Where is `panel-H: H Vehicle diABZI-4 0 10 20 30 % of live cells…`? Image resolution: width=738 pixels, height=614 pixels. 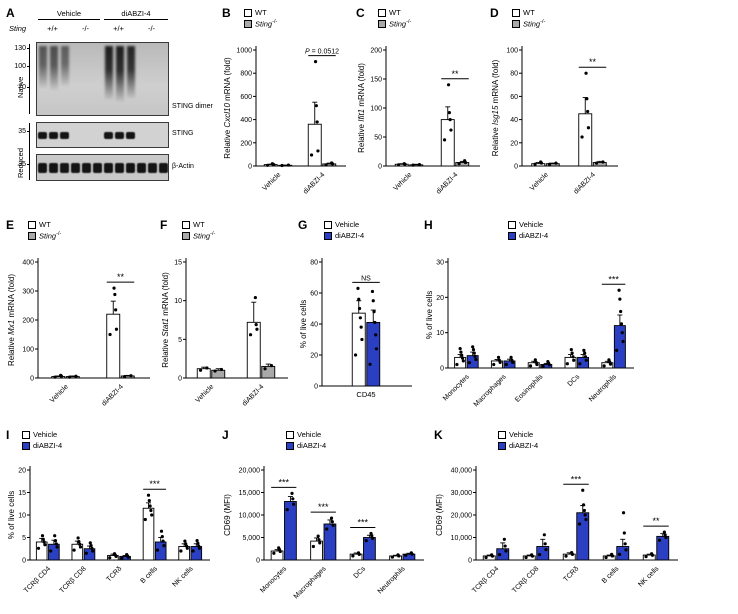
panel-H: H Vehicle diABZI-4 0 10 20 30 % of live cells… is located at coordinates (533, 320).